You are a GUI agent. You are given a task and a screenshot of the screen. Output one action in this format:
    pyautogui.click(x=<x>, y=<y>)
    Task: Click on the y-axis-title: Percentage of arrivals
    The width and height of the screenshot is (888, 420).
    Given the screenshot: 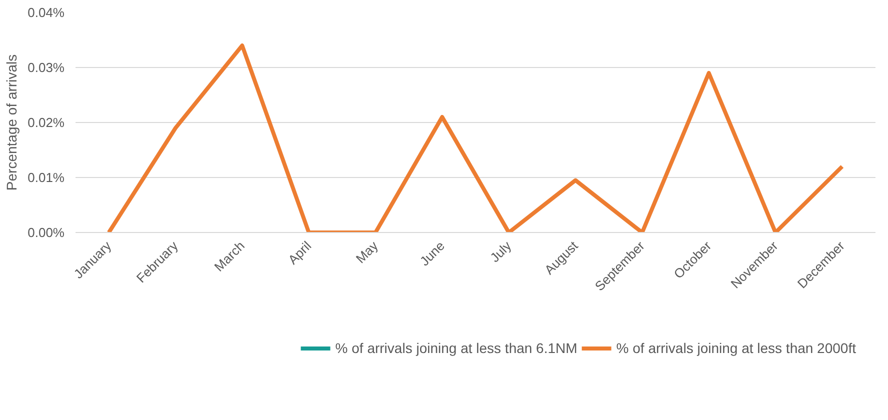 What is the action you would take?
    pyautogui.click(x=12, y=122)
    